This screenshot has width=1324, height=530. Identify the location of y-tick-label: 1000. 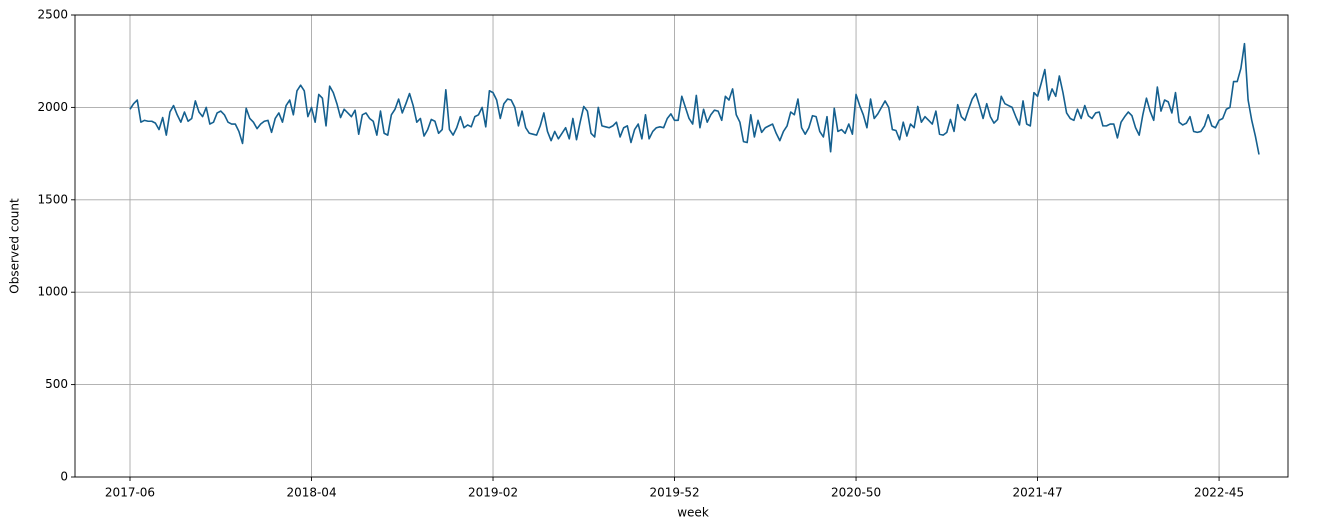
(52, 292).